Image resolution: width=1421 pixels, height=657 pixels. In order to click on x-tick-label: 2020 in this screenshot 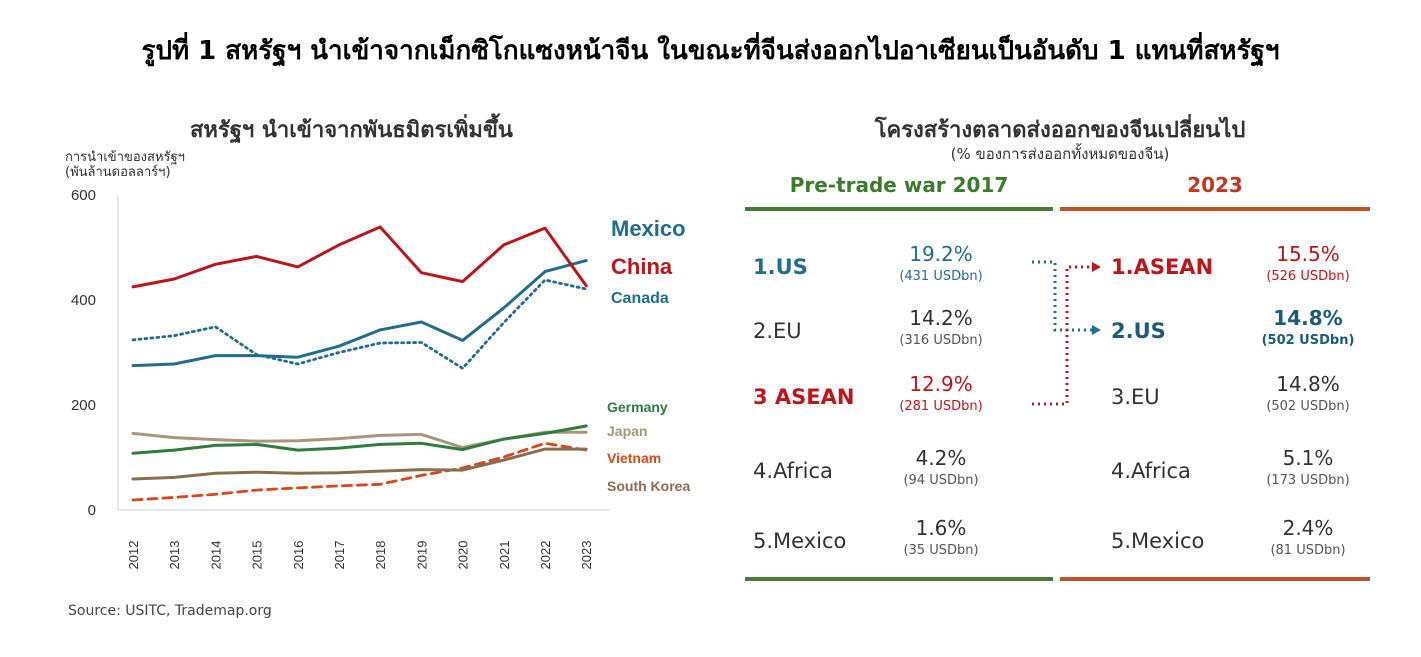, I will do `click(463, 555)`.